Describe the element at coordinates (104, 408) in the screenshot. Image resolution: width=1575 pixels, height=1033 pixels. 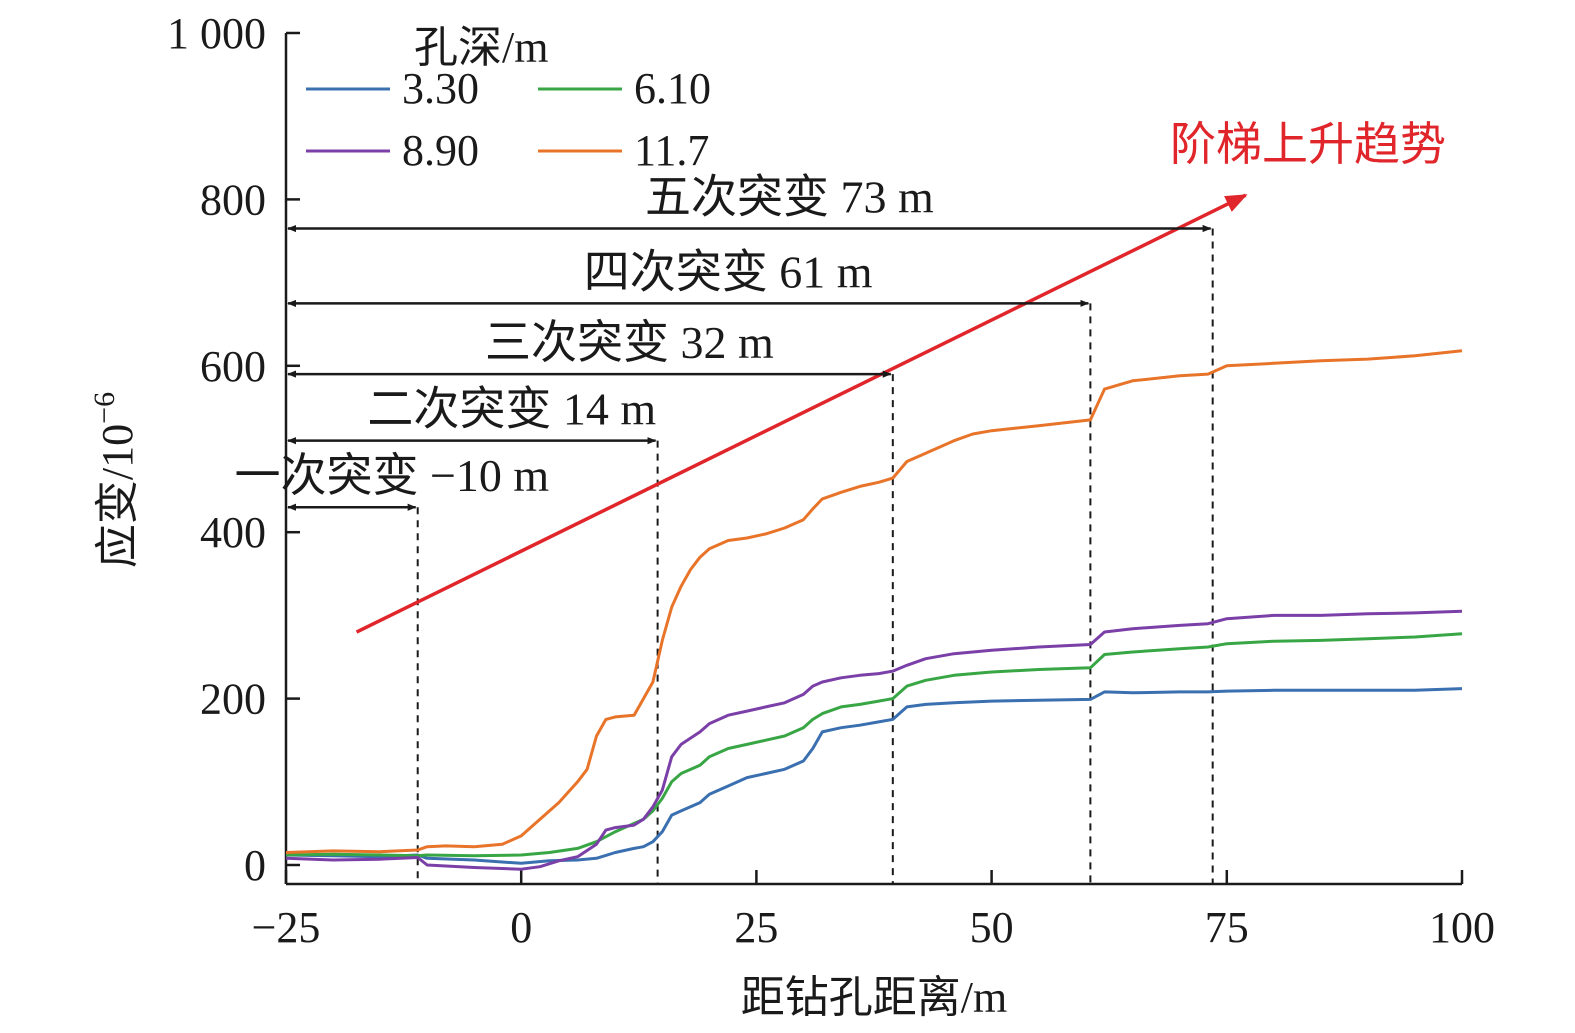
I see `y-axis-title-exponent: −6` at that location.